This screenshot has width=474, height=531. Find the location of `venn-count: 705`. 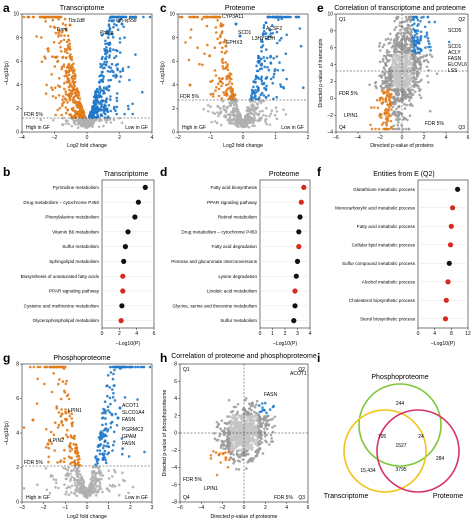

venn-count: 705 is located at coordinates (382, 437).